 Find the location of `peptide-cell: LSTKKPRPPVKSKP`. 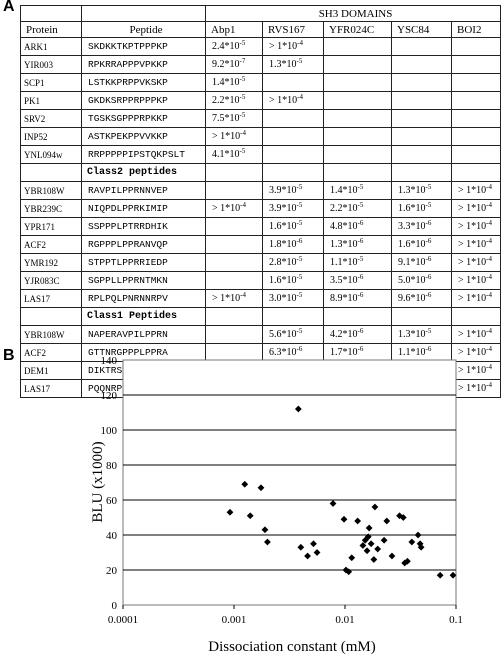

peptide-cell: LSTKKPRPPVKSKP is located at coordinates (143, 82).